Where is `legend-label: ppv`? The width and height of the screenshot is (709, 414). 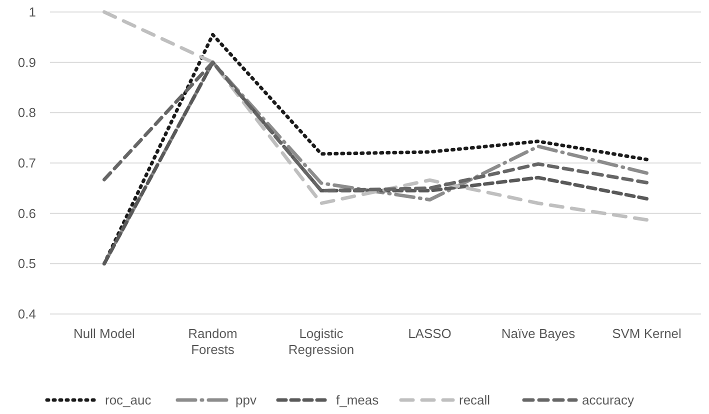
legend-label: ppv is located at coordinates (246, 400).